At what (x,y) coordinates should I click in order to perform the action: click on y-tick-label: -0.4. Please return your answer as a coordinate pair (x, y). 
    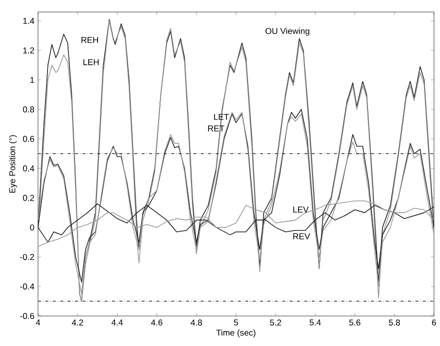
    Looking at the image, I should click on (27, 286).